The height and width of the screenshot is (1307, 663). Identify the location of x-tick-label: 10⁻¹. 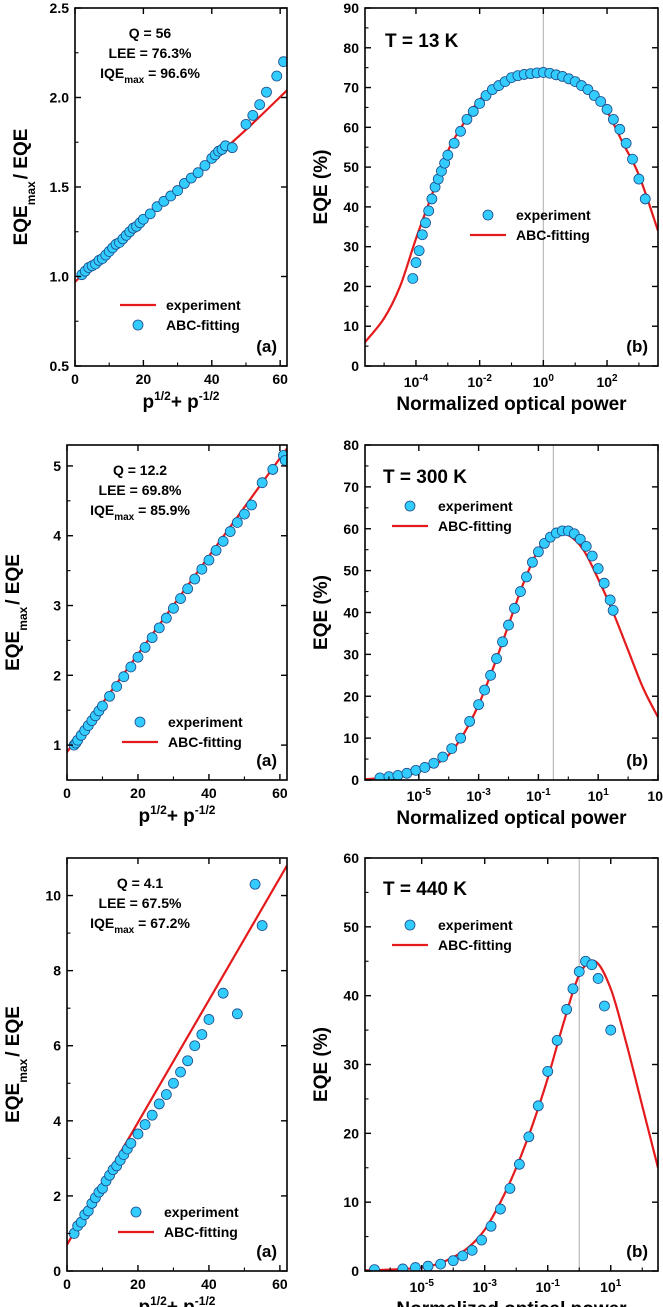
(538, 795).